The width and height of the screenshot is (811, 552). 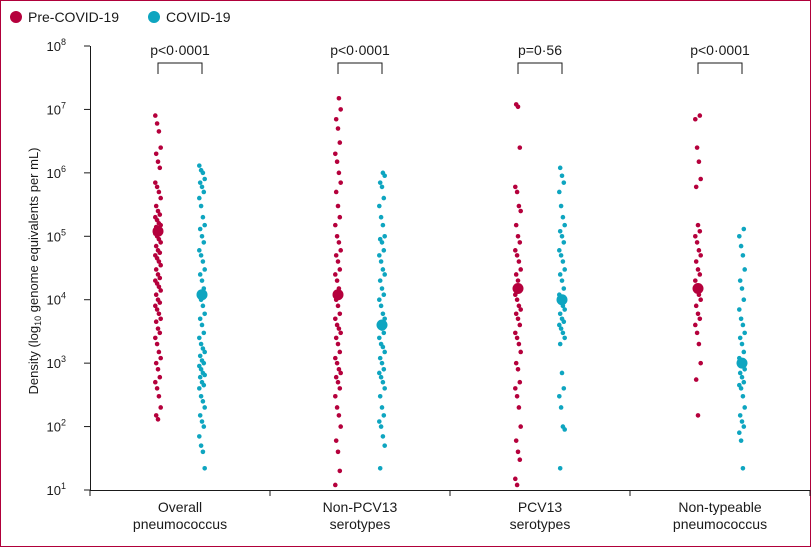 I want to click on pre-covid-median-marker, so click(x=158, y=231).